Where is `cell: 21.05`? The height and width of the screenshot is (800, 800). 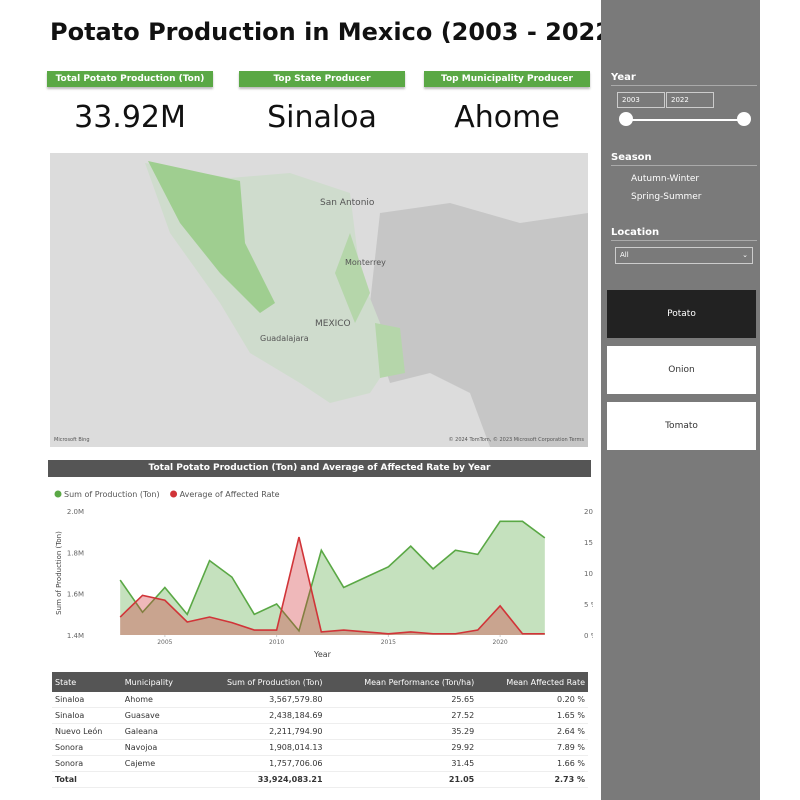 cell: 21.05 is located at coordinates (401, 779).